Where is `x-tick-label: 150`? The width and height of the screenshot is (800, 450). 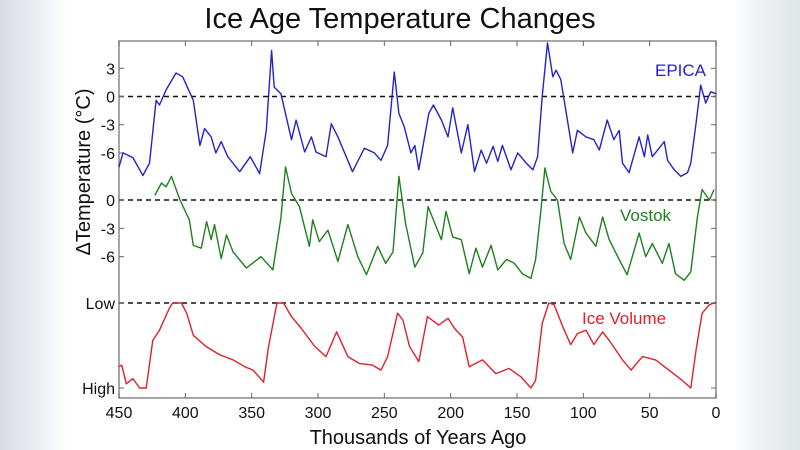
x-tick-label: 150 is located at coordinates (517, 413).